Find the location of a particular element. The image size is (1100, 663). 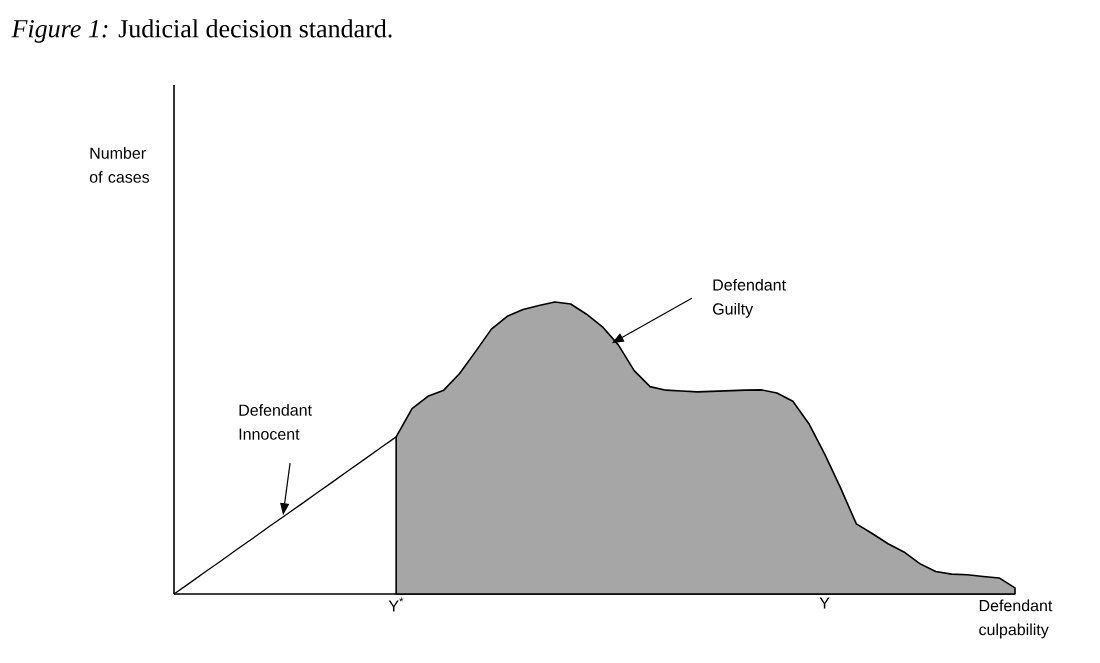

x-axis-title: Defendant culpability is located at coordinates (1016, 619).